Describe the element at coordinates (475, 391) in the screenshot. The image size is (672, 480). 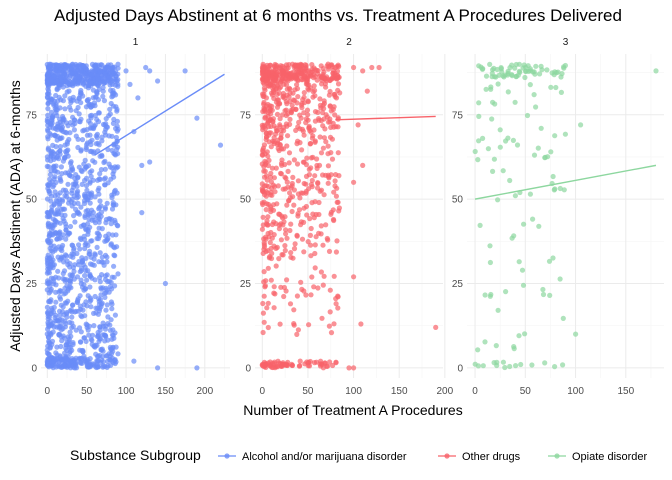
I see `x-tick-label: 0` at that location.